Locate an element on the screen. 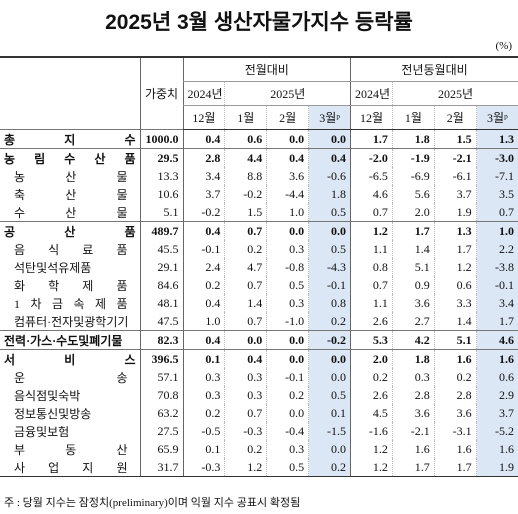  weight-cell: 396.5 is located at coordinates (161, 358).